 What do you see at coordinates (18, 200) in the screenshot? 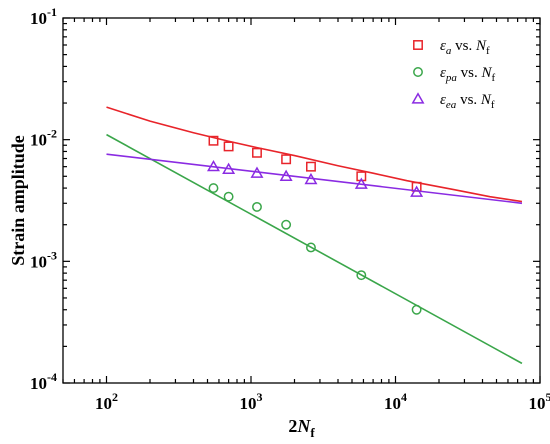
I see `y-axis-title: Strain amplitude` at bounding box center [18, 200].